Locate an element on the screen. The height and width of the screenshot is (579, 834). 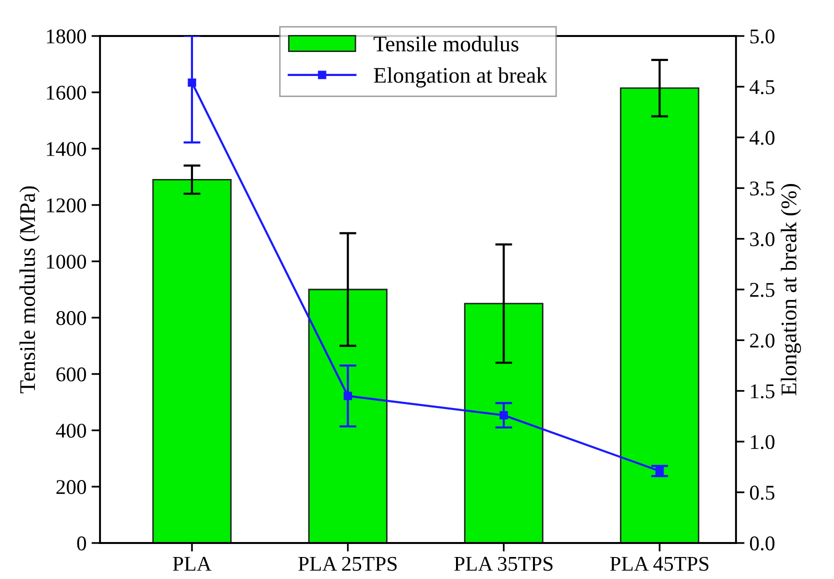
y-tick-label: 1400 is located at coordinates (66, 149).